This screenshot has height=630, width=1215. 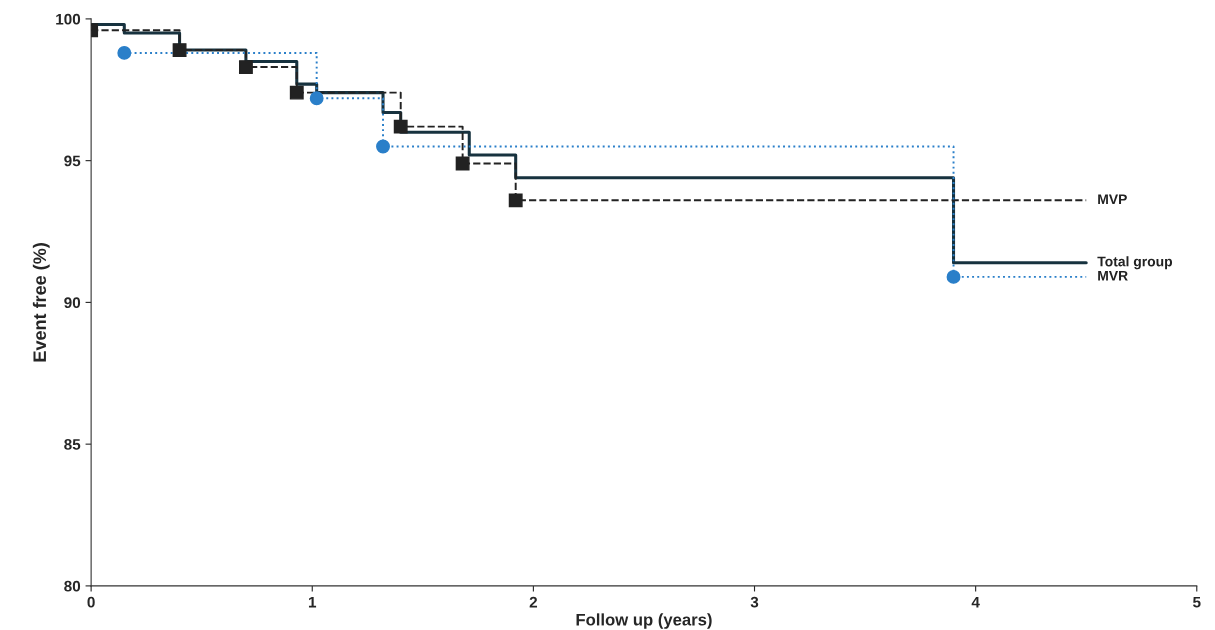 I want to click on y-tick-label: 100, so click(x=68, y=19).